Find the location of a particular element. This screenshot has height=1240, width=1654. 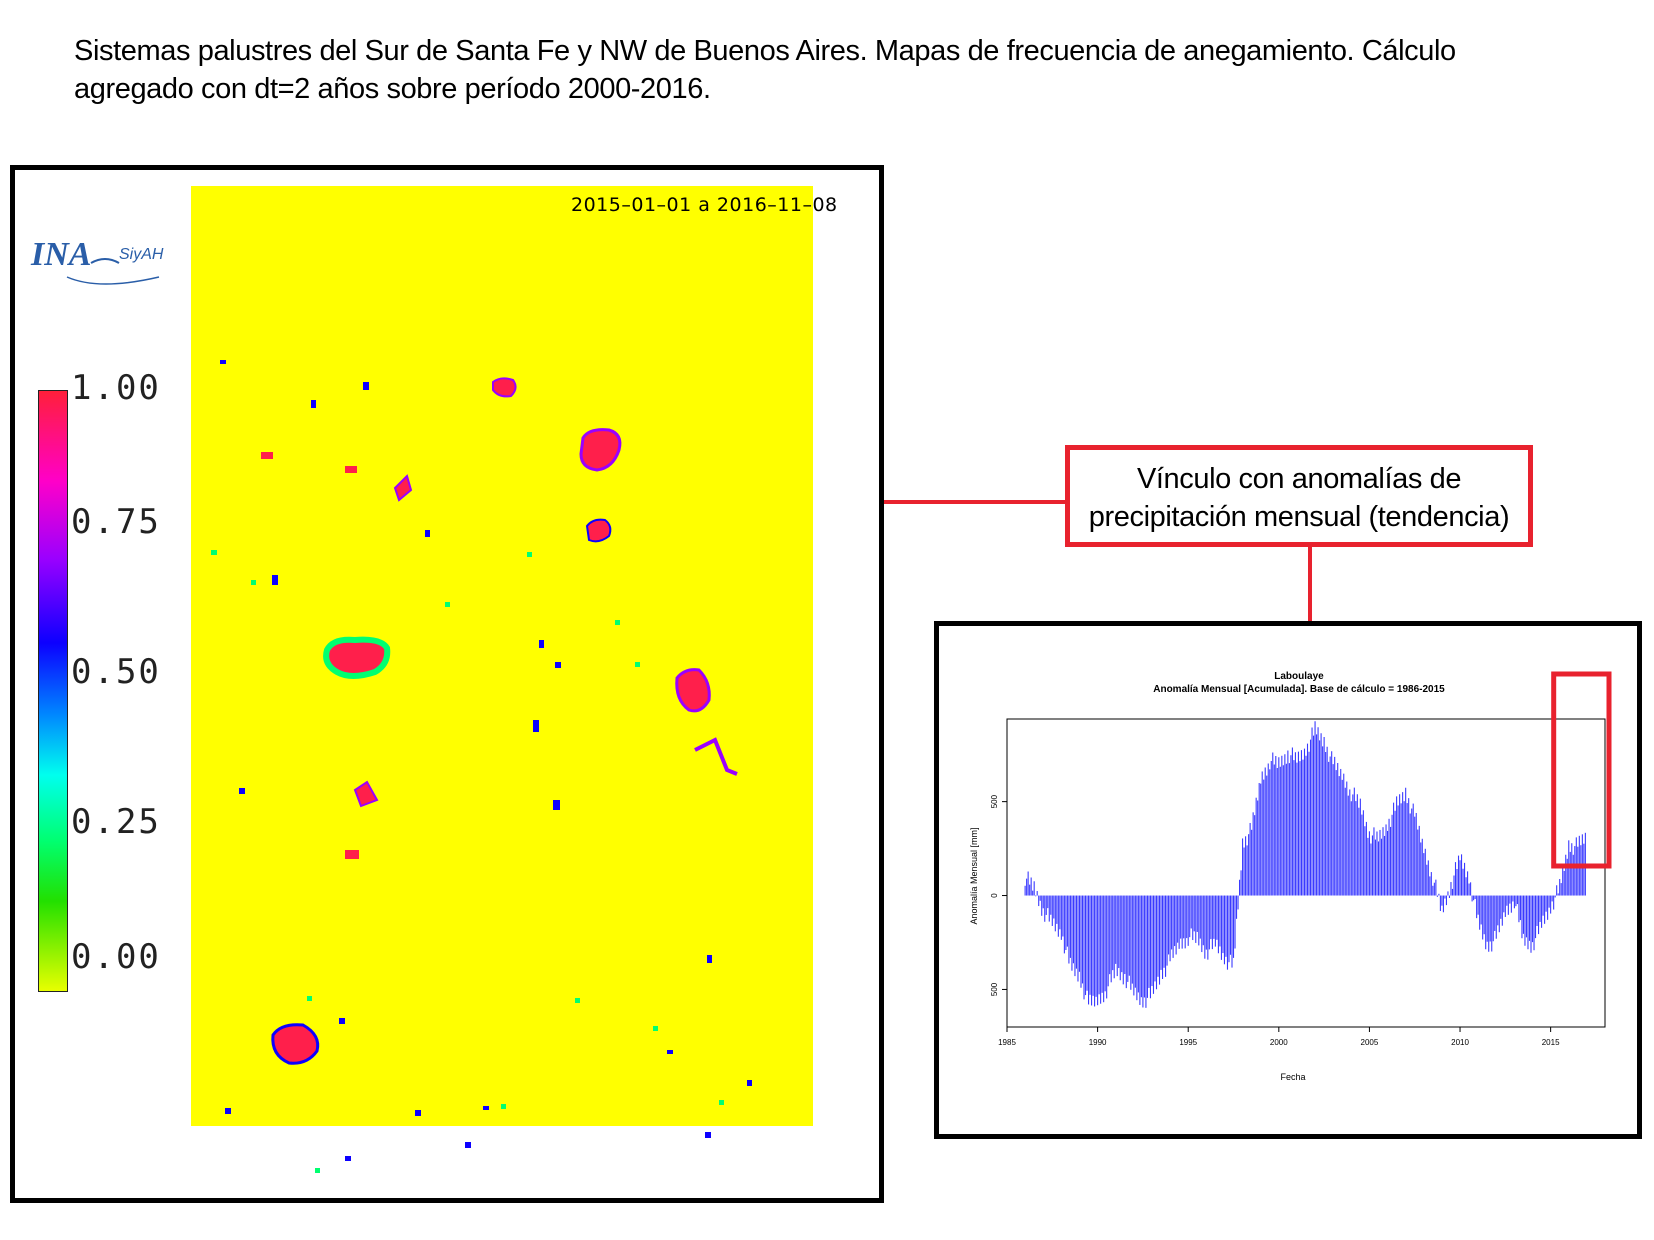

x-tick-label: 1985 is located at coordinates (1007, 1042).